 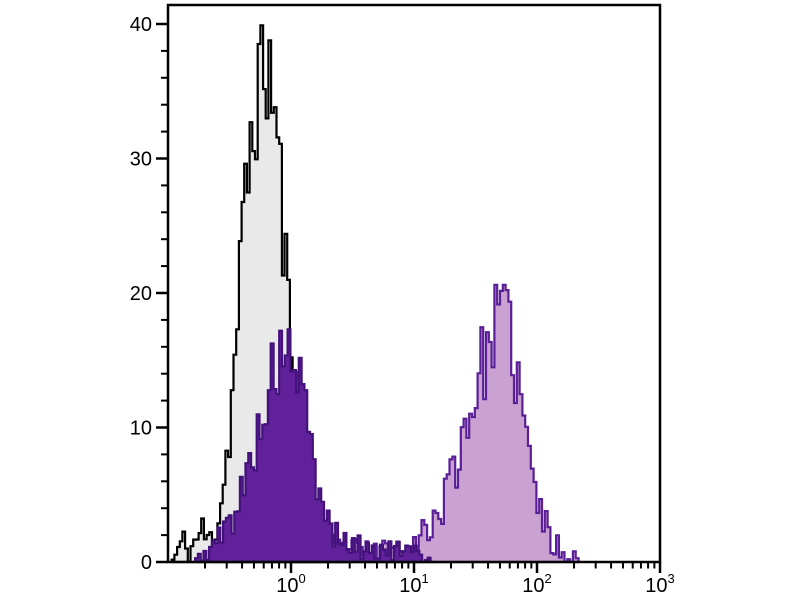 I want to click on y-axis: 0 10 20 30 40, so click(x=149, y=294).